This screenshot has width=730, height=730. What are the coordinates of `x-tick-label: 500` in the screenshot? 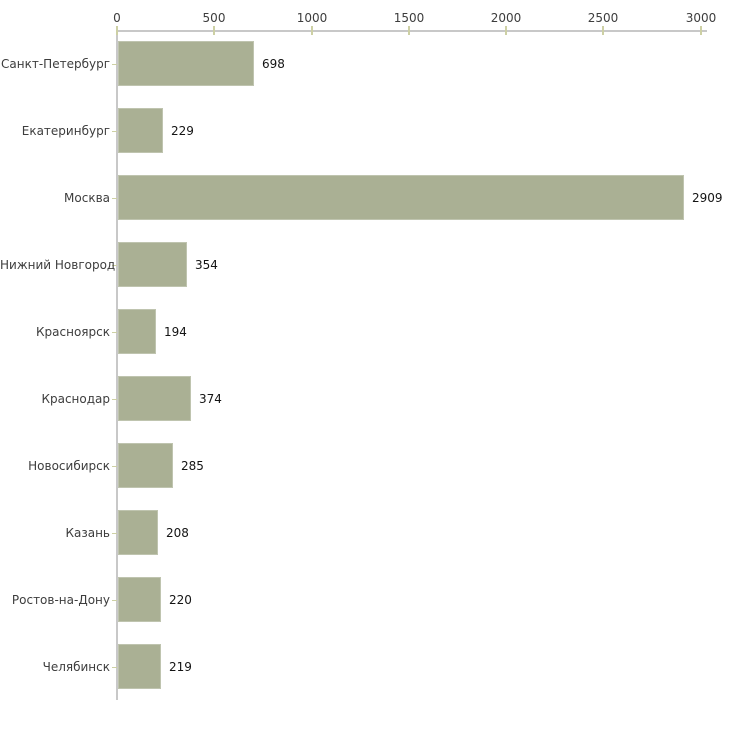 It's located at (214, 18).